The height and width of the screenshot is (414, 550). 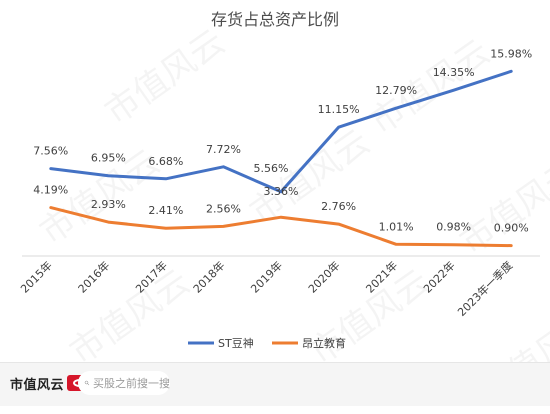 What do you see at coordinates (511, 228) in the screenshot?
I see `data-label: 0.90%` at bounding box center [511, 228].